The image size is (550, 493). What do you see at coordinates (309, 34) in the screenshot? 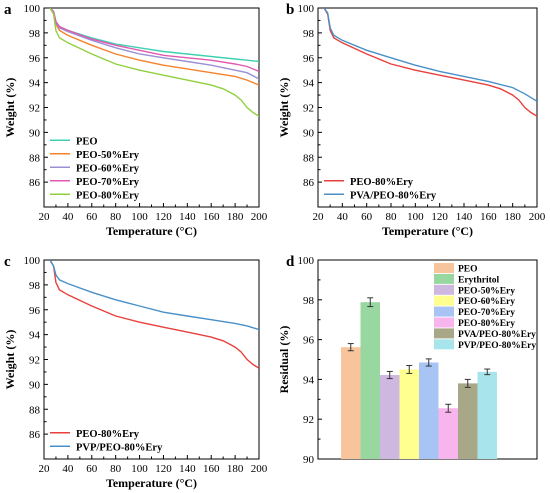
I see `panel-b-ytick-label: 98` at bounding box center [309, 34].